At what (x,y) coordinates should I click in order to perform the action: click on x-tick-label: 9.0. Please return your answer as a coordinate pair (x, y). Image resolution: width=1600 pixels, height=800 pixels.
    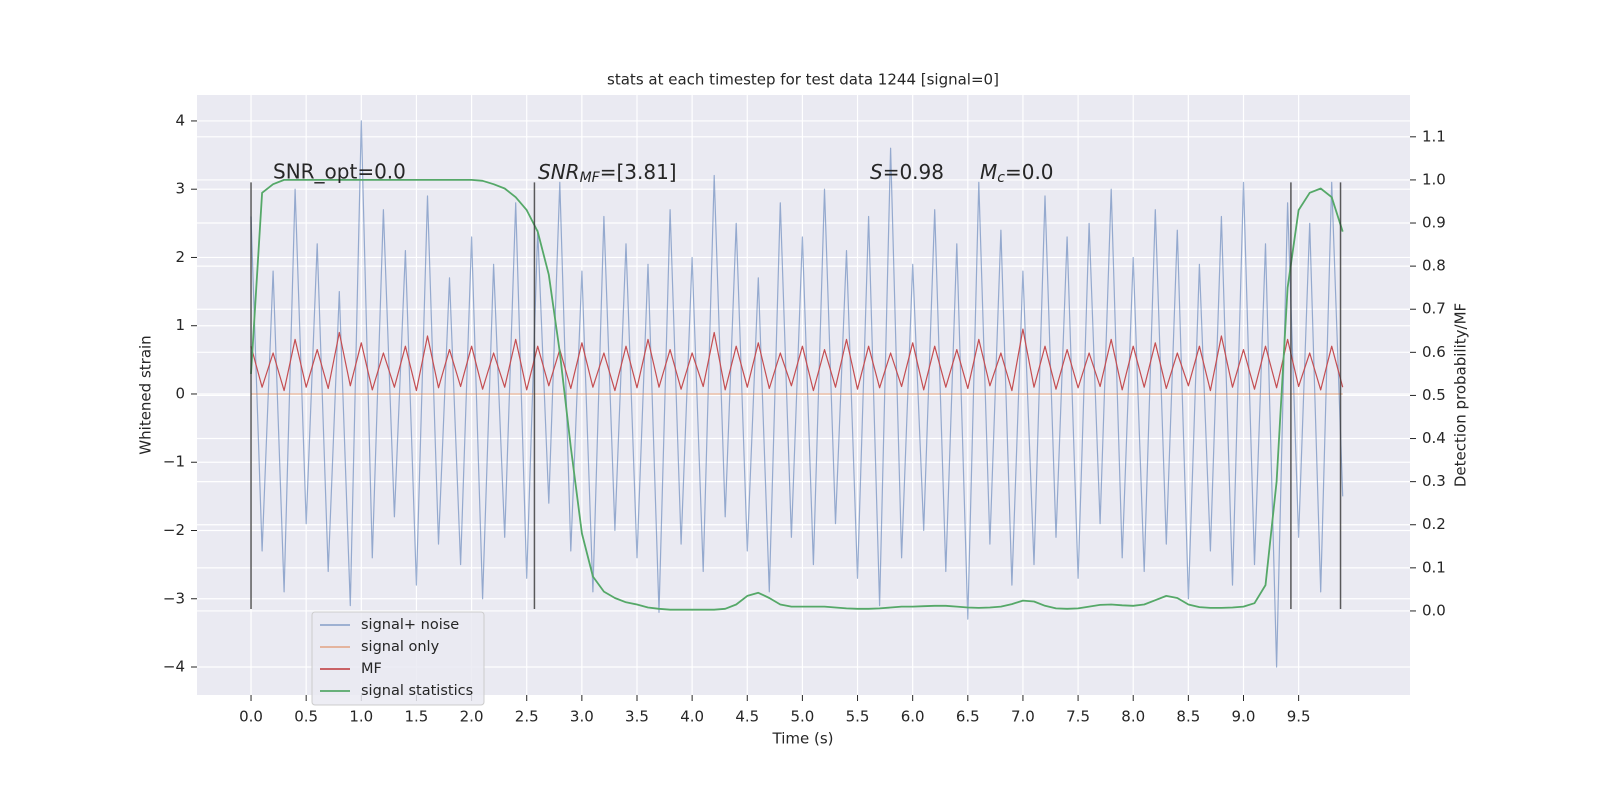
    Looking at the image, I should click on (1244, 717).